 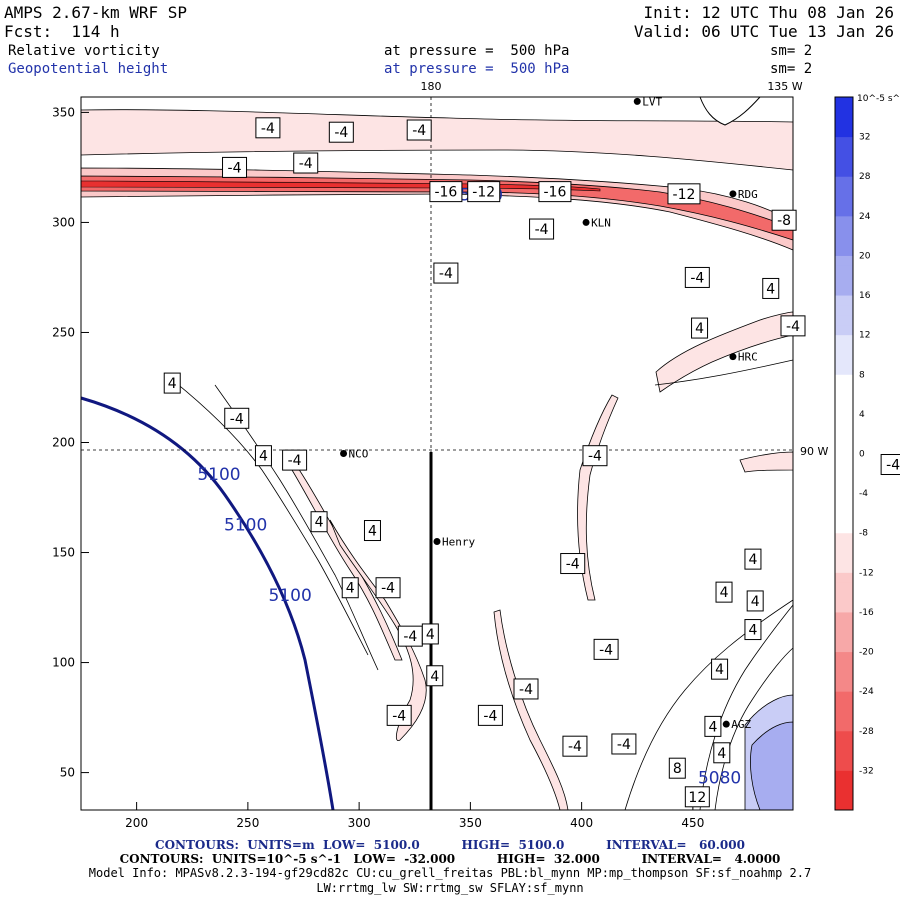 I want to click on y-tick-label: 350, so click(x=63, y=112).